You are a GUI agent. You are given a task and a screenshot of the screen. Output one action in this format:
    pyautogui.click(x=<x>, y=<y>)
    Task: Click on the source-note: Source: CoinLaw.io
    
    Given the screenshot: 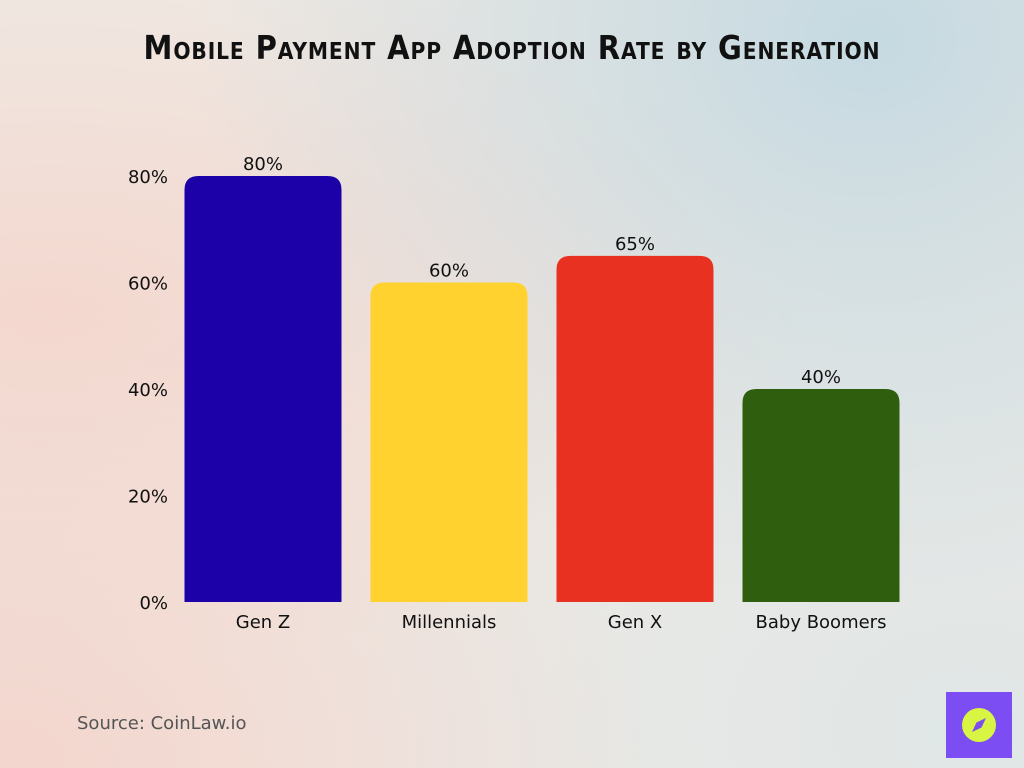 What is the action you would take?
    pyautogui.click(x=162, y=723)
    